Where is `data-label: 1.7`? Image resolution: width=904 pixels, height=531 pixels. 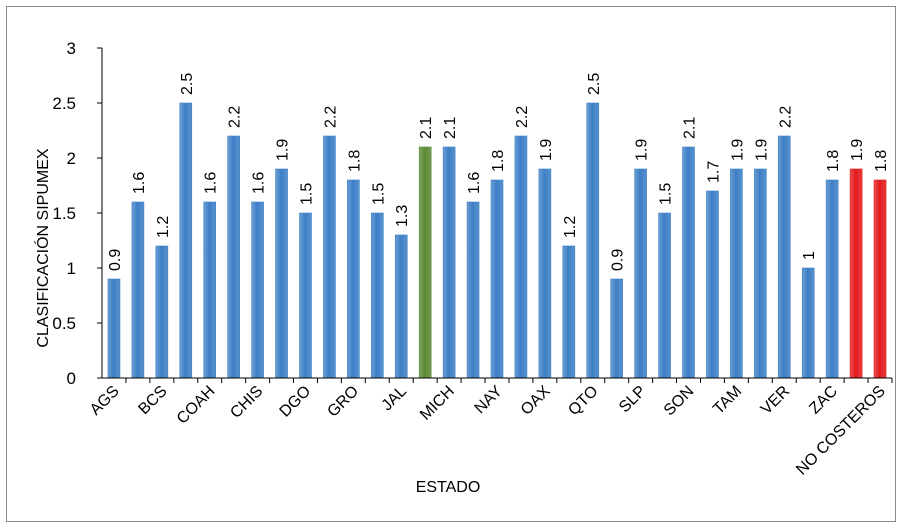
data-label: 1.7 is located at coordinates (713, 172).